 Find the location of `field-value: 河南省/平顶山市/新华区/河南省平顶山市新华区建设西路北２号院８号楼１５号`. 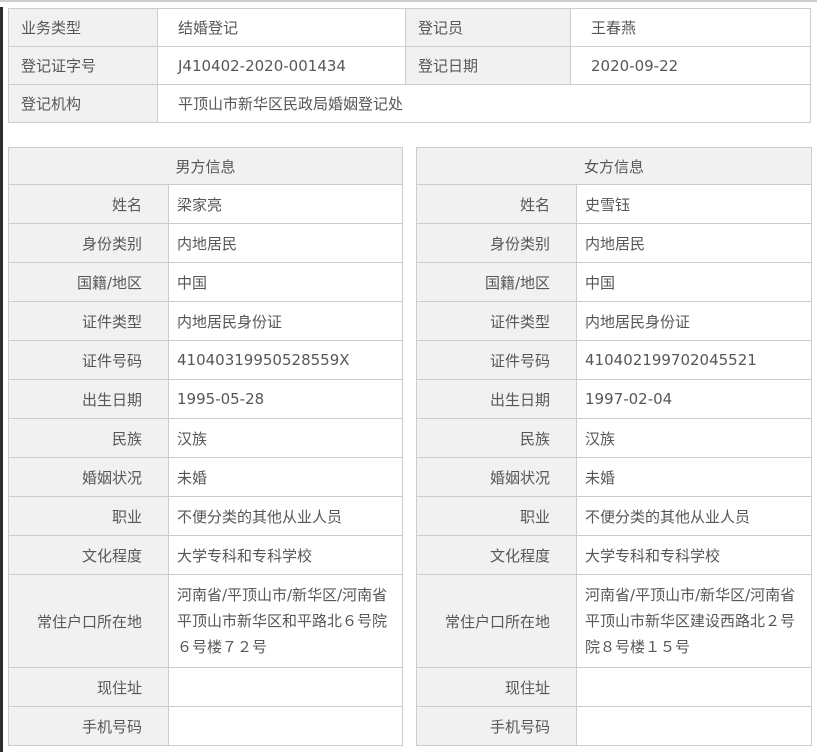

field-value: 河南省/平顶山市/新华区/河南省平顶山市新华区建设西路北２号院８号楼１５号 is located at coordinates (694, 621).